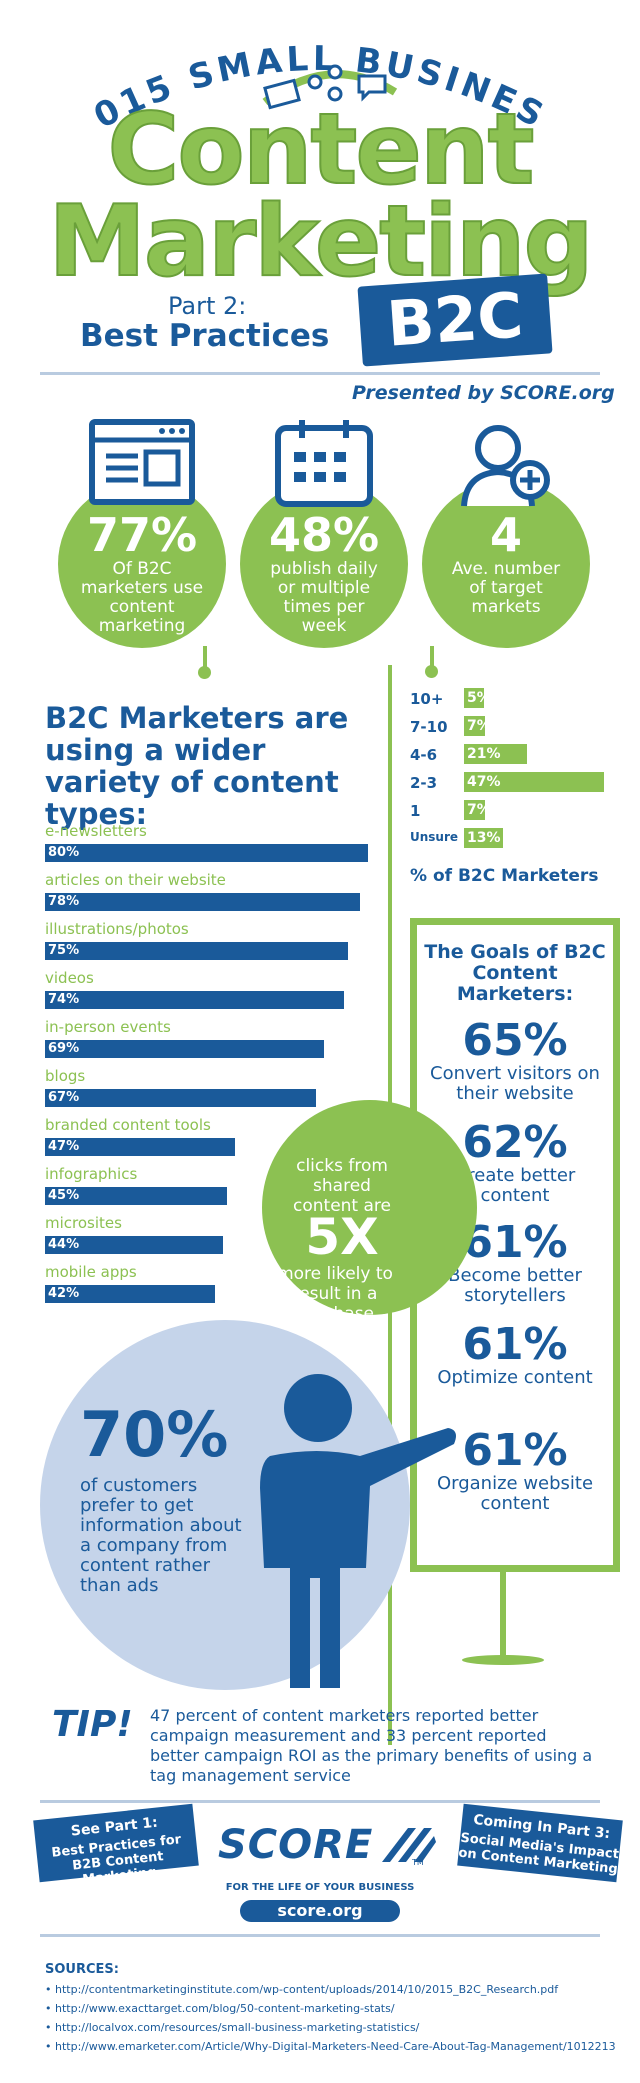 This screenshot has width=640, height=2083. I want to click on goal-item: 62% Create better content, so click(515, 1163).